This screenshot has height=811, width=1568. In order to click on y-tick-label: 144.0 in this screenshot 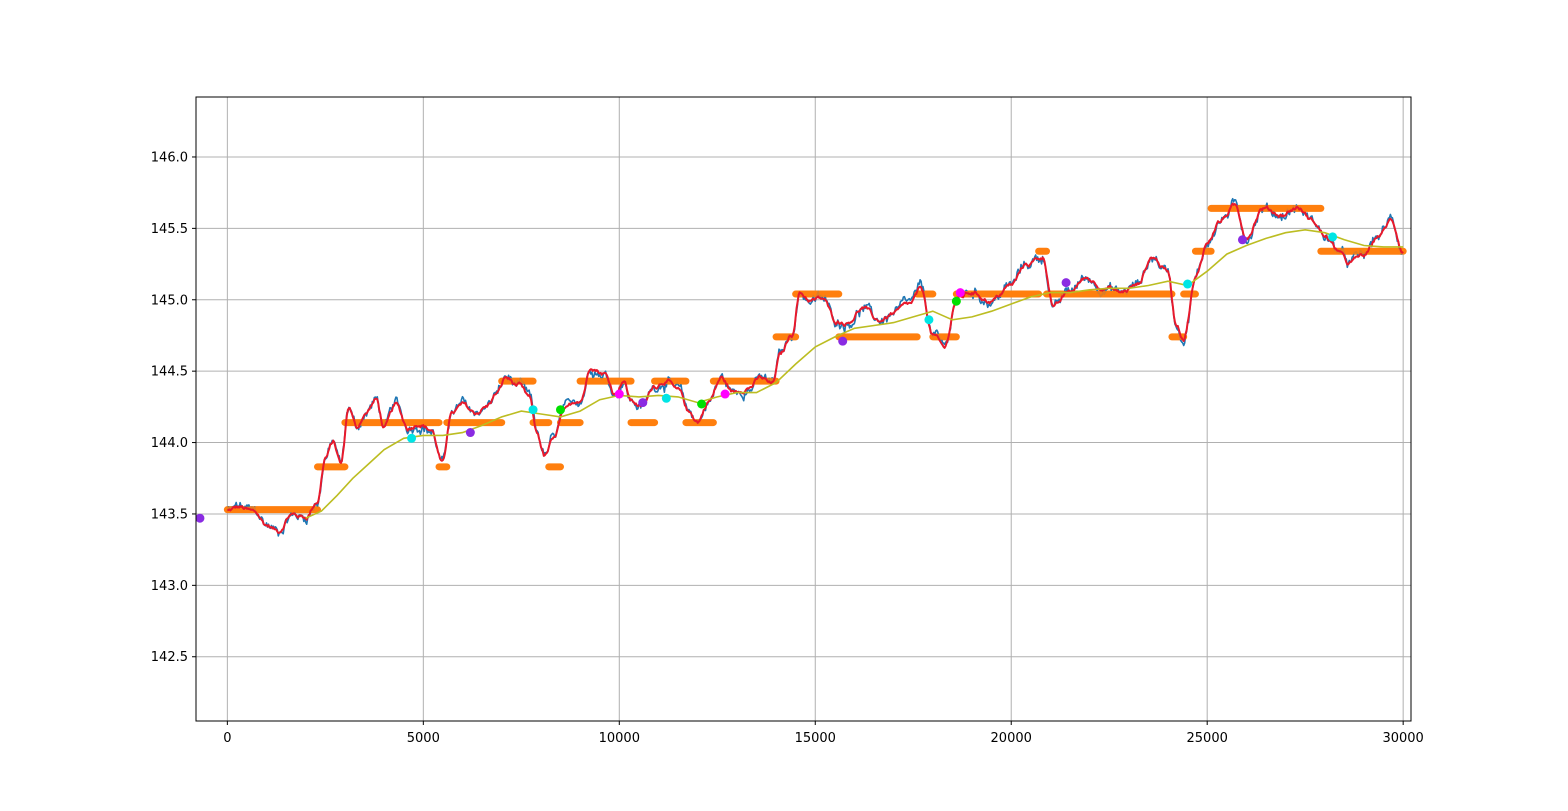, I will do `click(169, 443)`.